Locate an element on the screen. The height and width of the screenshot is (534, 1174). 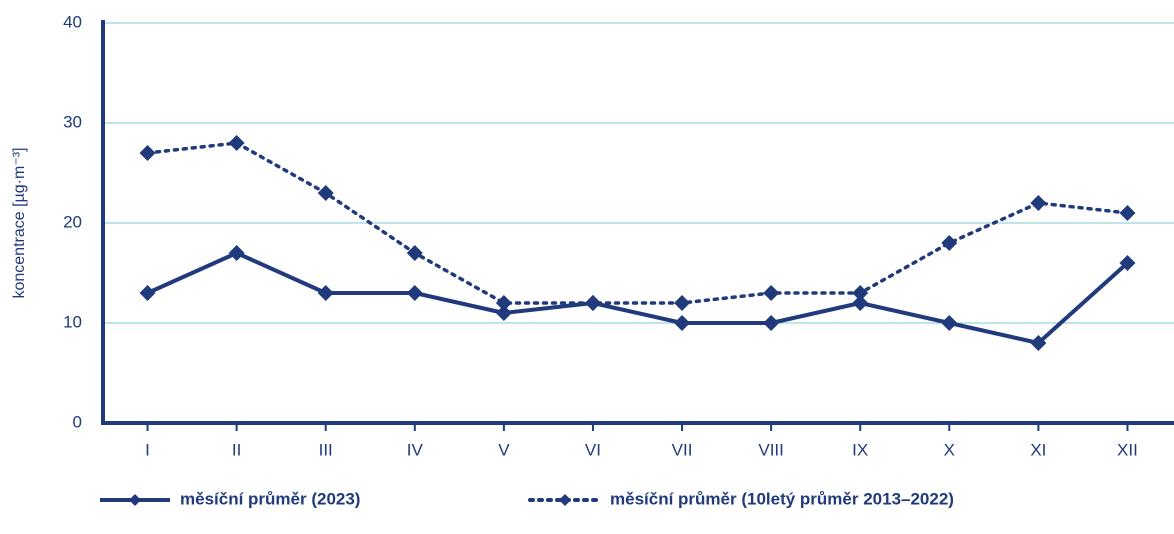
legend-label: měsíční průměr (2023) is located at coordinates (270, 498).